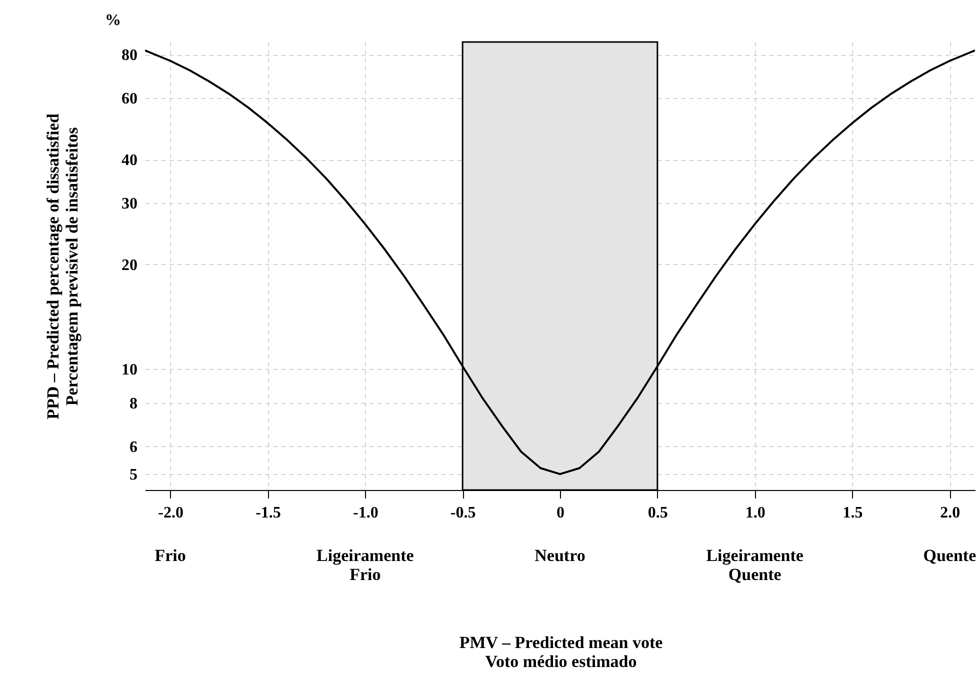  Describe the element at coordinates (950, 555) in the screenshot. I see `text: Quente` at that location.